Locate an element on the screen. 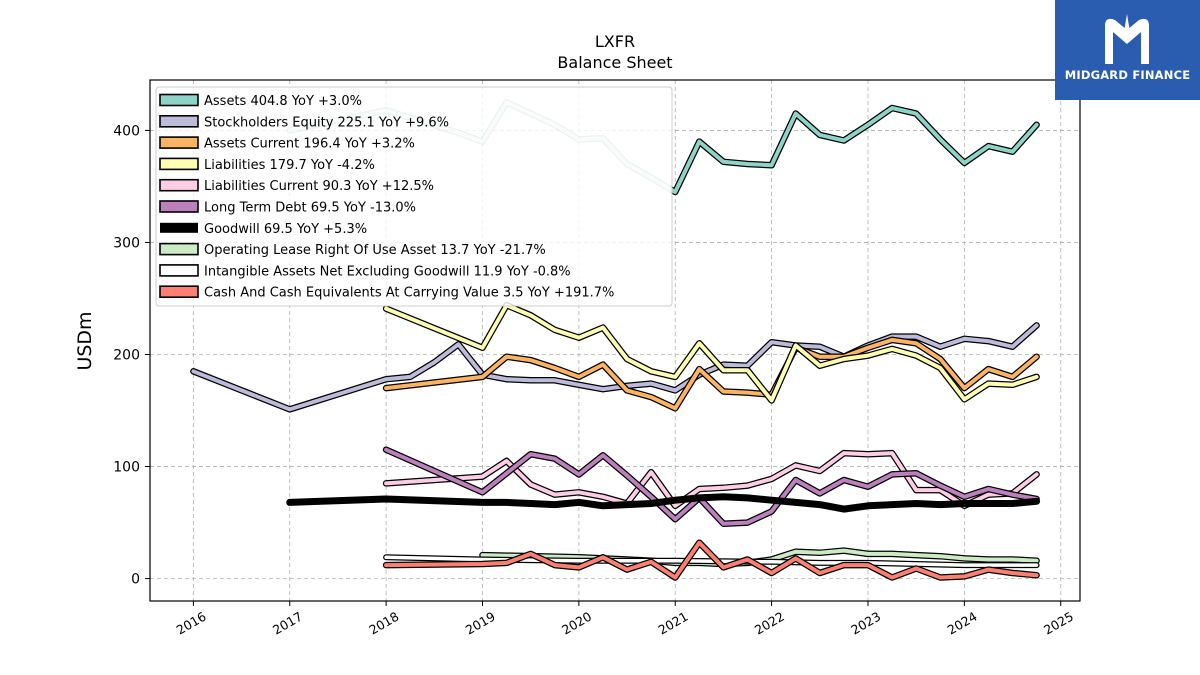 The width and height of the screenshot is (1200, 675). x-tick-label: 2025 is located at coordinates (1058, 623).